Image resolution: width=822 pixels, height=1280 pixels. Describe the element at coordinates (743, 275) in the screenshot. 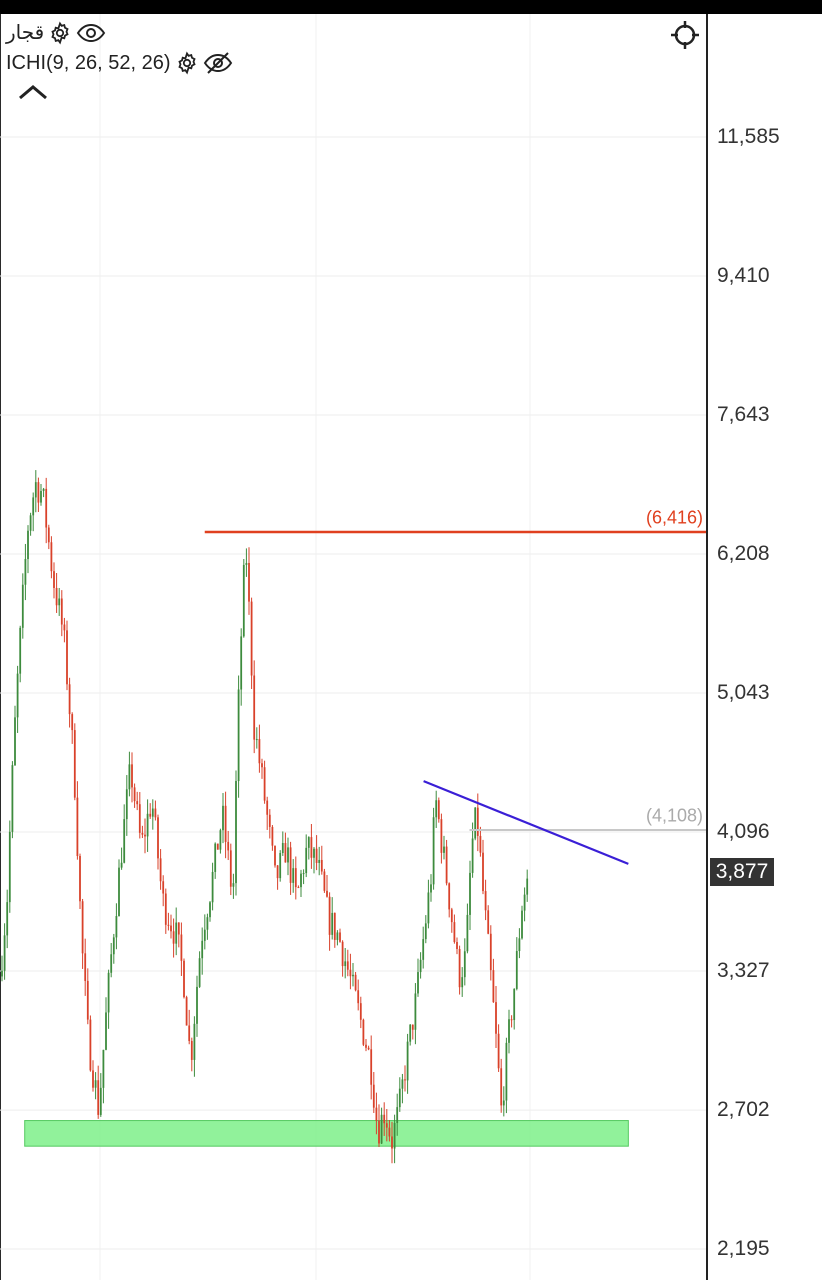

I see `y-tick-label: 9,410` at that location.